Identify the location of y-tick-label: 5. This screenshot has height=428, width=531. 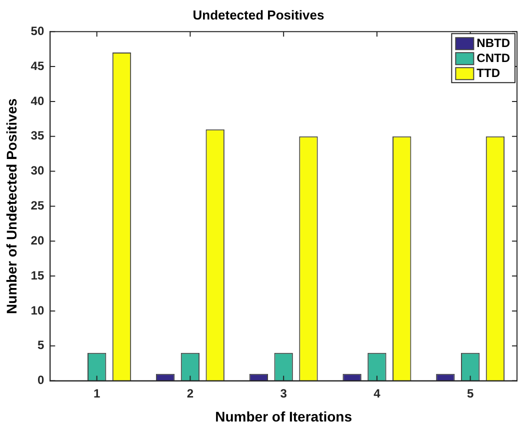
(40, 345).